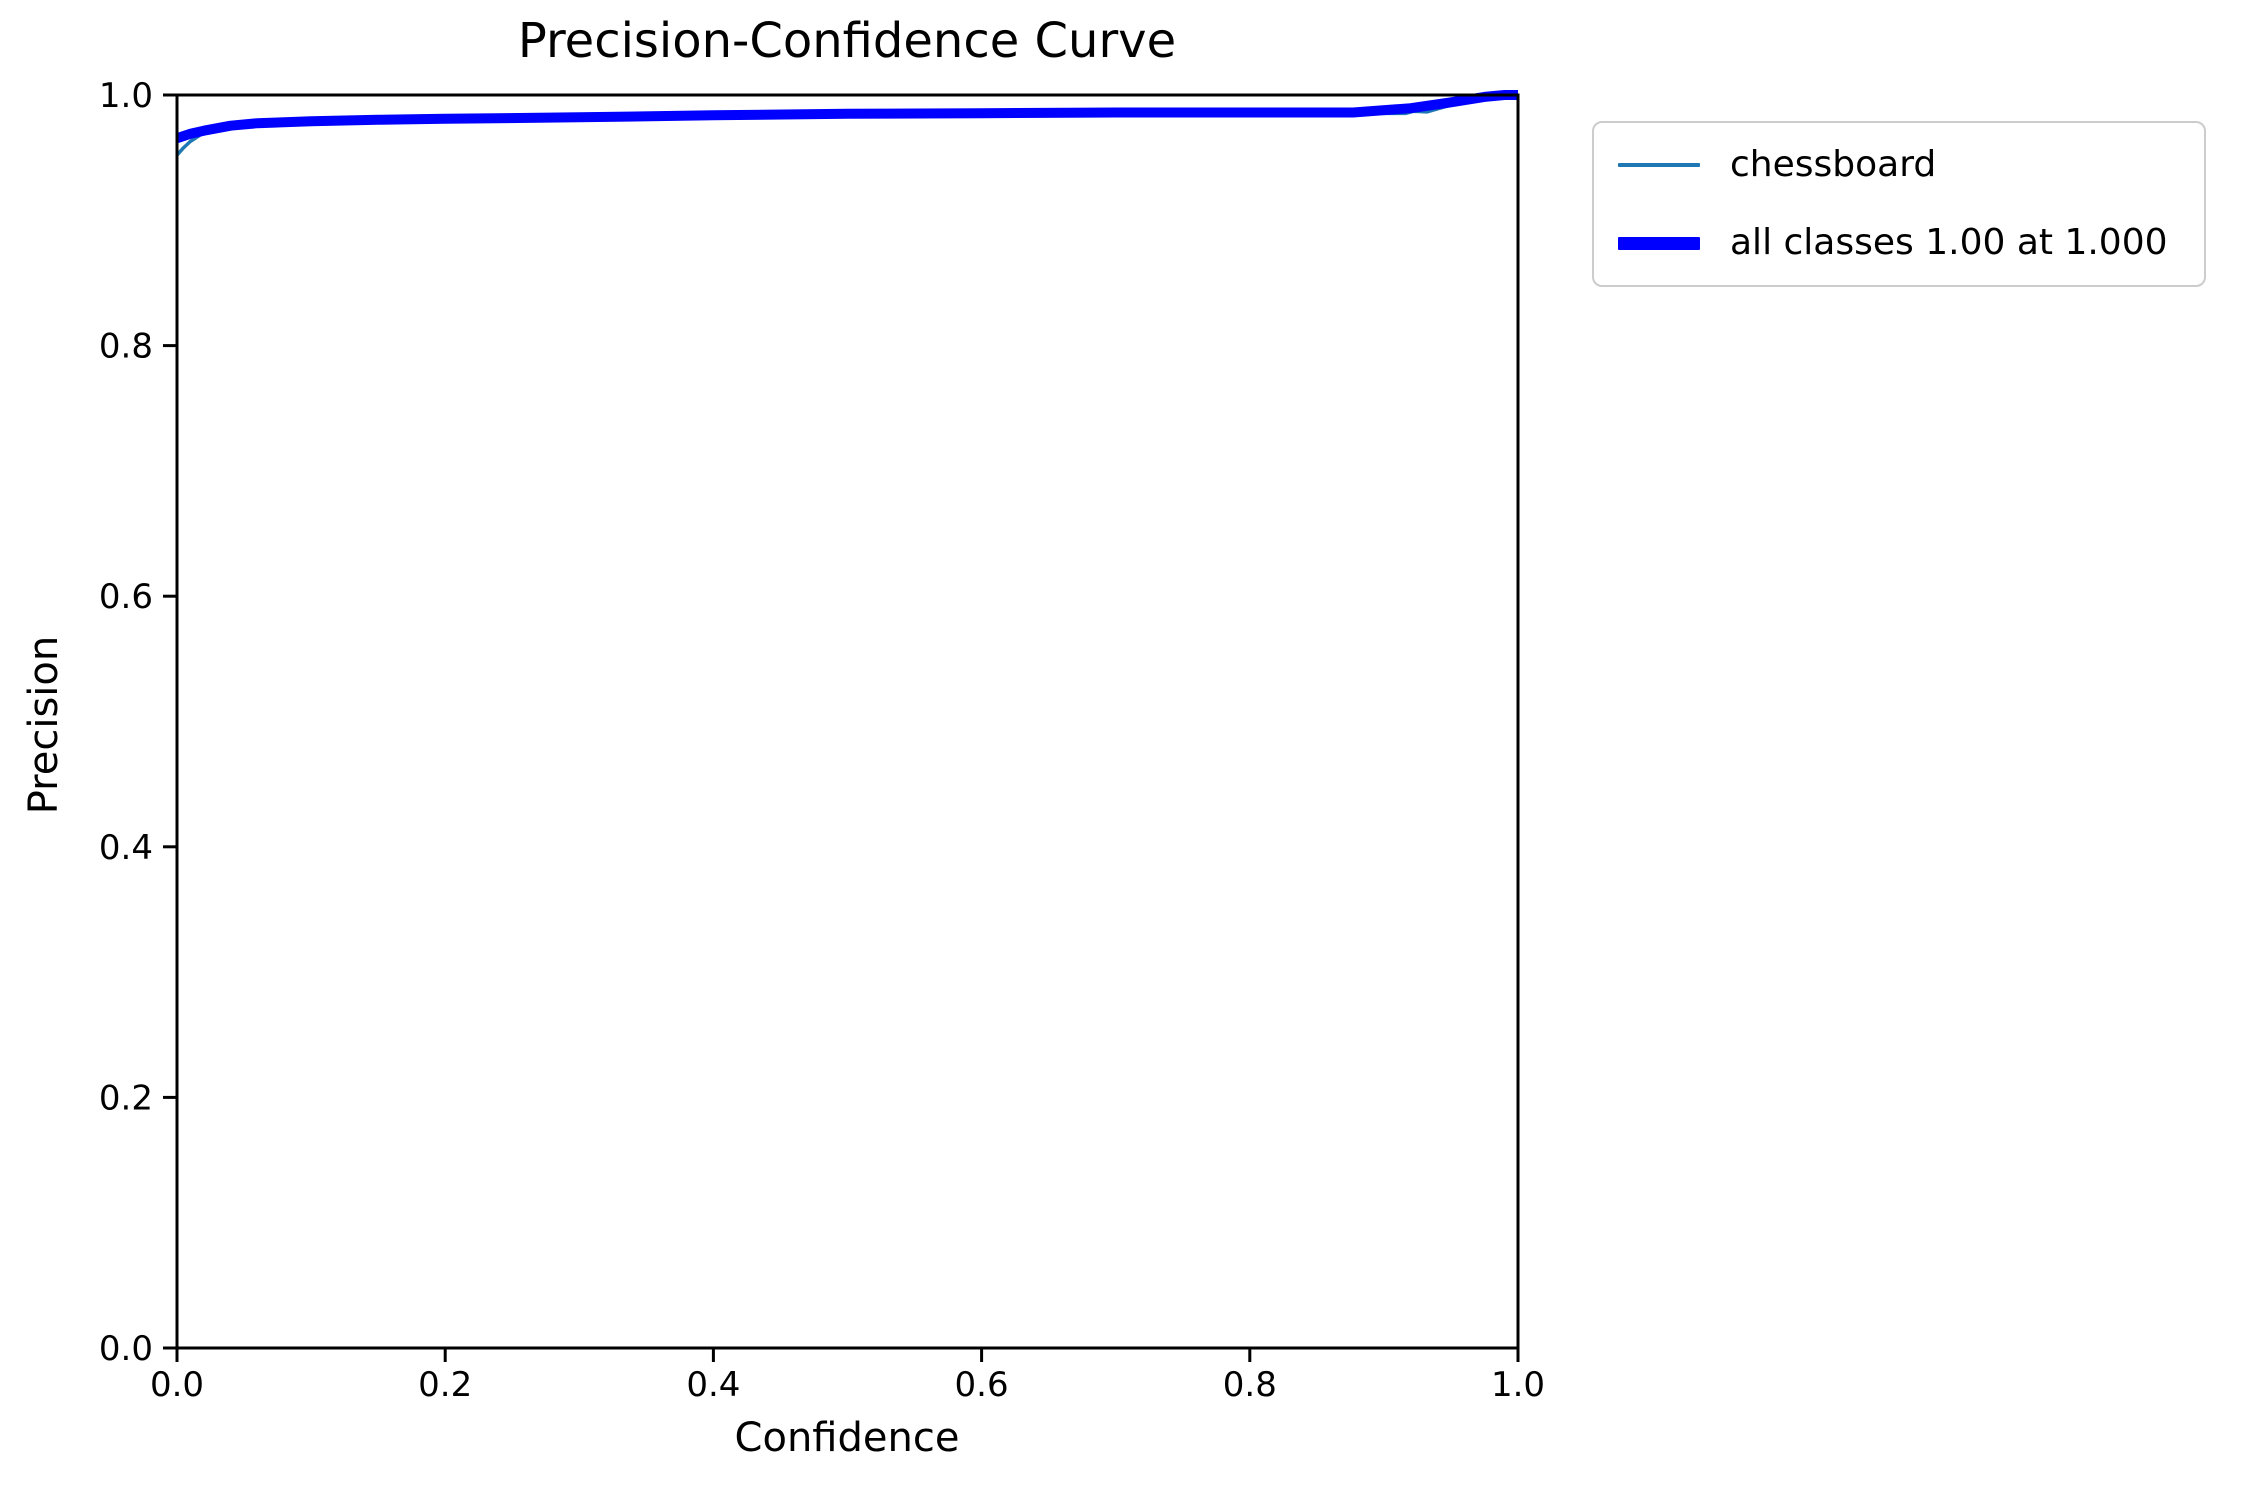 This screenshot has width=2250, height=1500. Describe the element at coordinates (847, 41) in the screenshot. I see `chart-title: Precision-Confidence Curve` at that location.